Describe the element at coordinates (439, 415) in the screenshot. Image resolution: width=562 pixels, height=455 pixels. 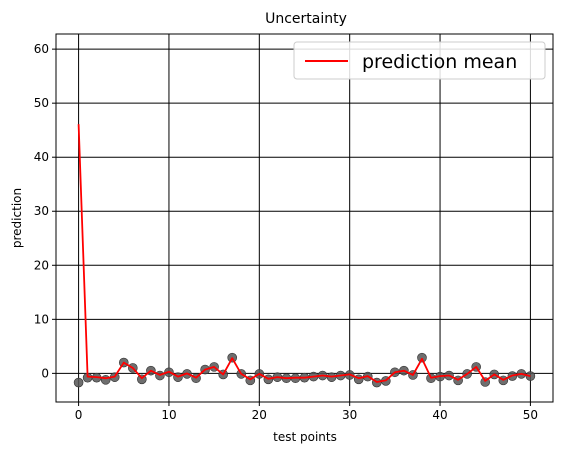
I see `x-tick-label: 40` at that location.